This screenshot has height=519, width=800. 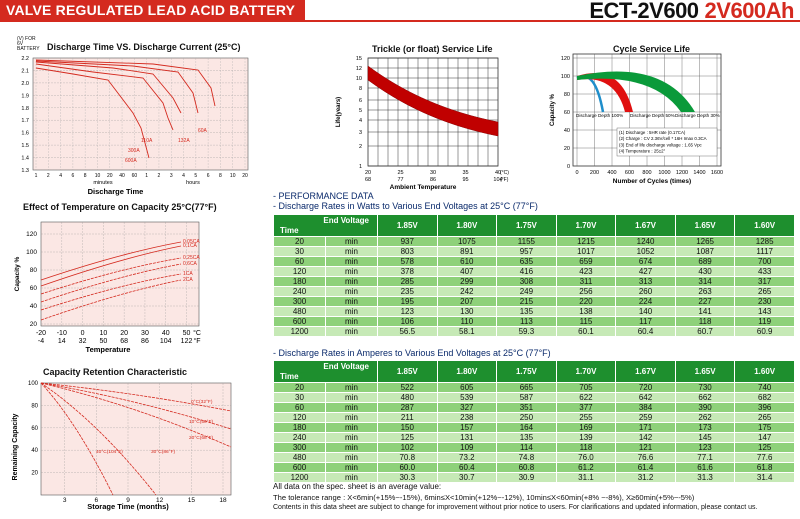 I want to click on rate-value: 74.8, so click(x=526, y=457).